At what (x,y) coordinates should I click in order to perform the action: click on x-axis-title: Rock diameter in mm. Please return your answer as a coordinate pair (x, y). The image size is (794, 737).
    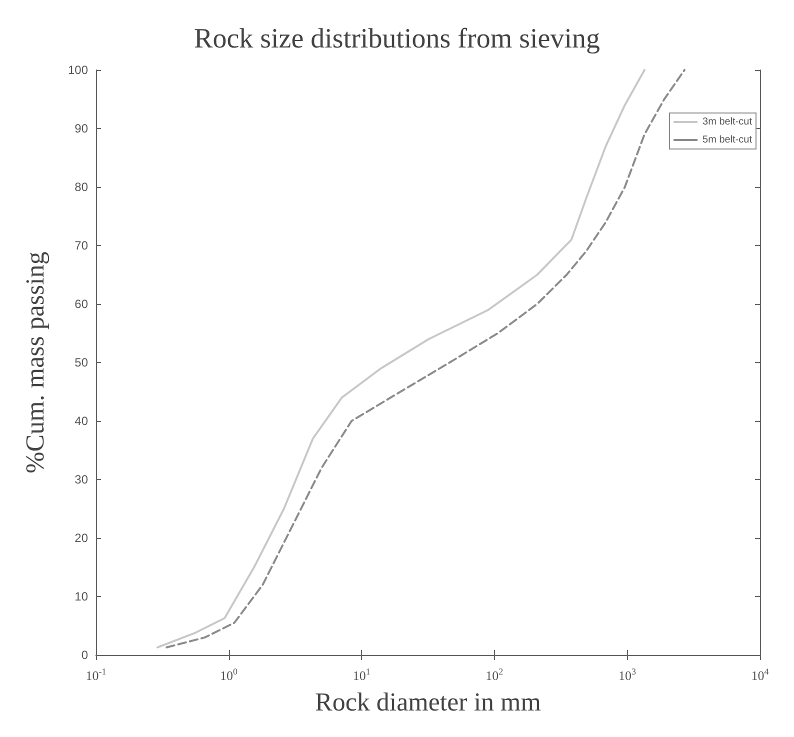
    Looking at the image, I should click on (428, 702).